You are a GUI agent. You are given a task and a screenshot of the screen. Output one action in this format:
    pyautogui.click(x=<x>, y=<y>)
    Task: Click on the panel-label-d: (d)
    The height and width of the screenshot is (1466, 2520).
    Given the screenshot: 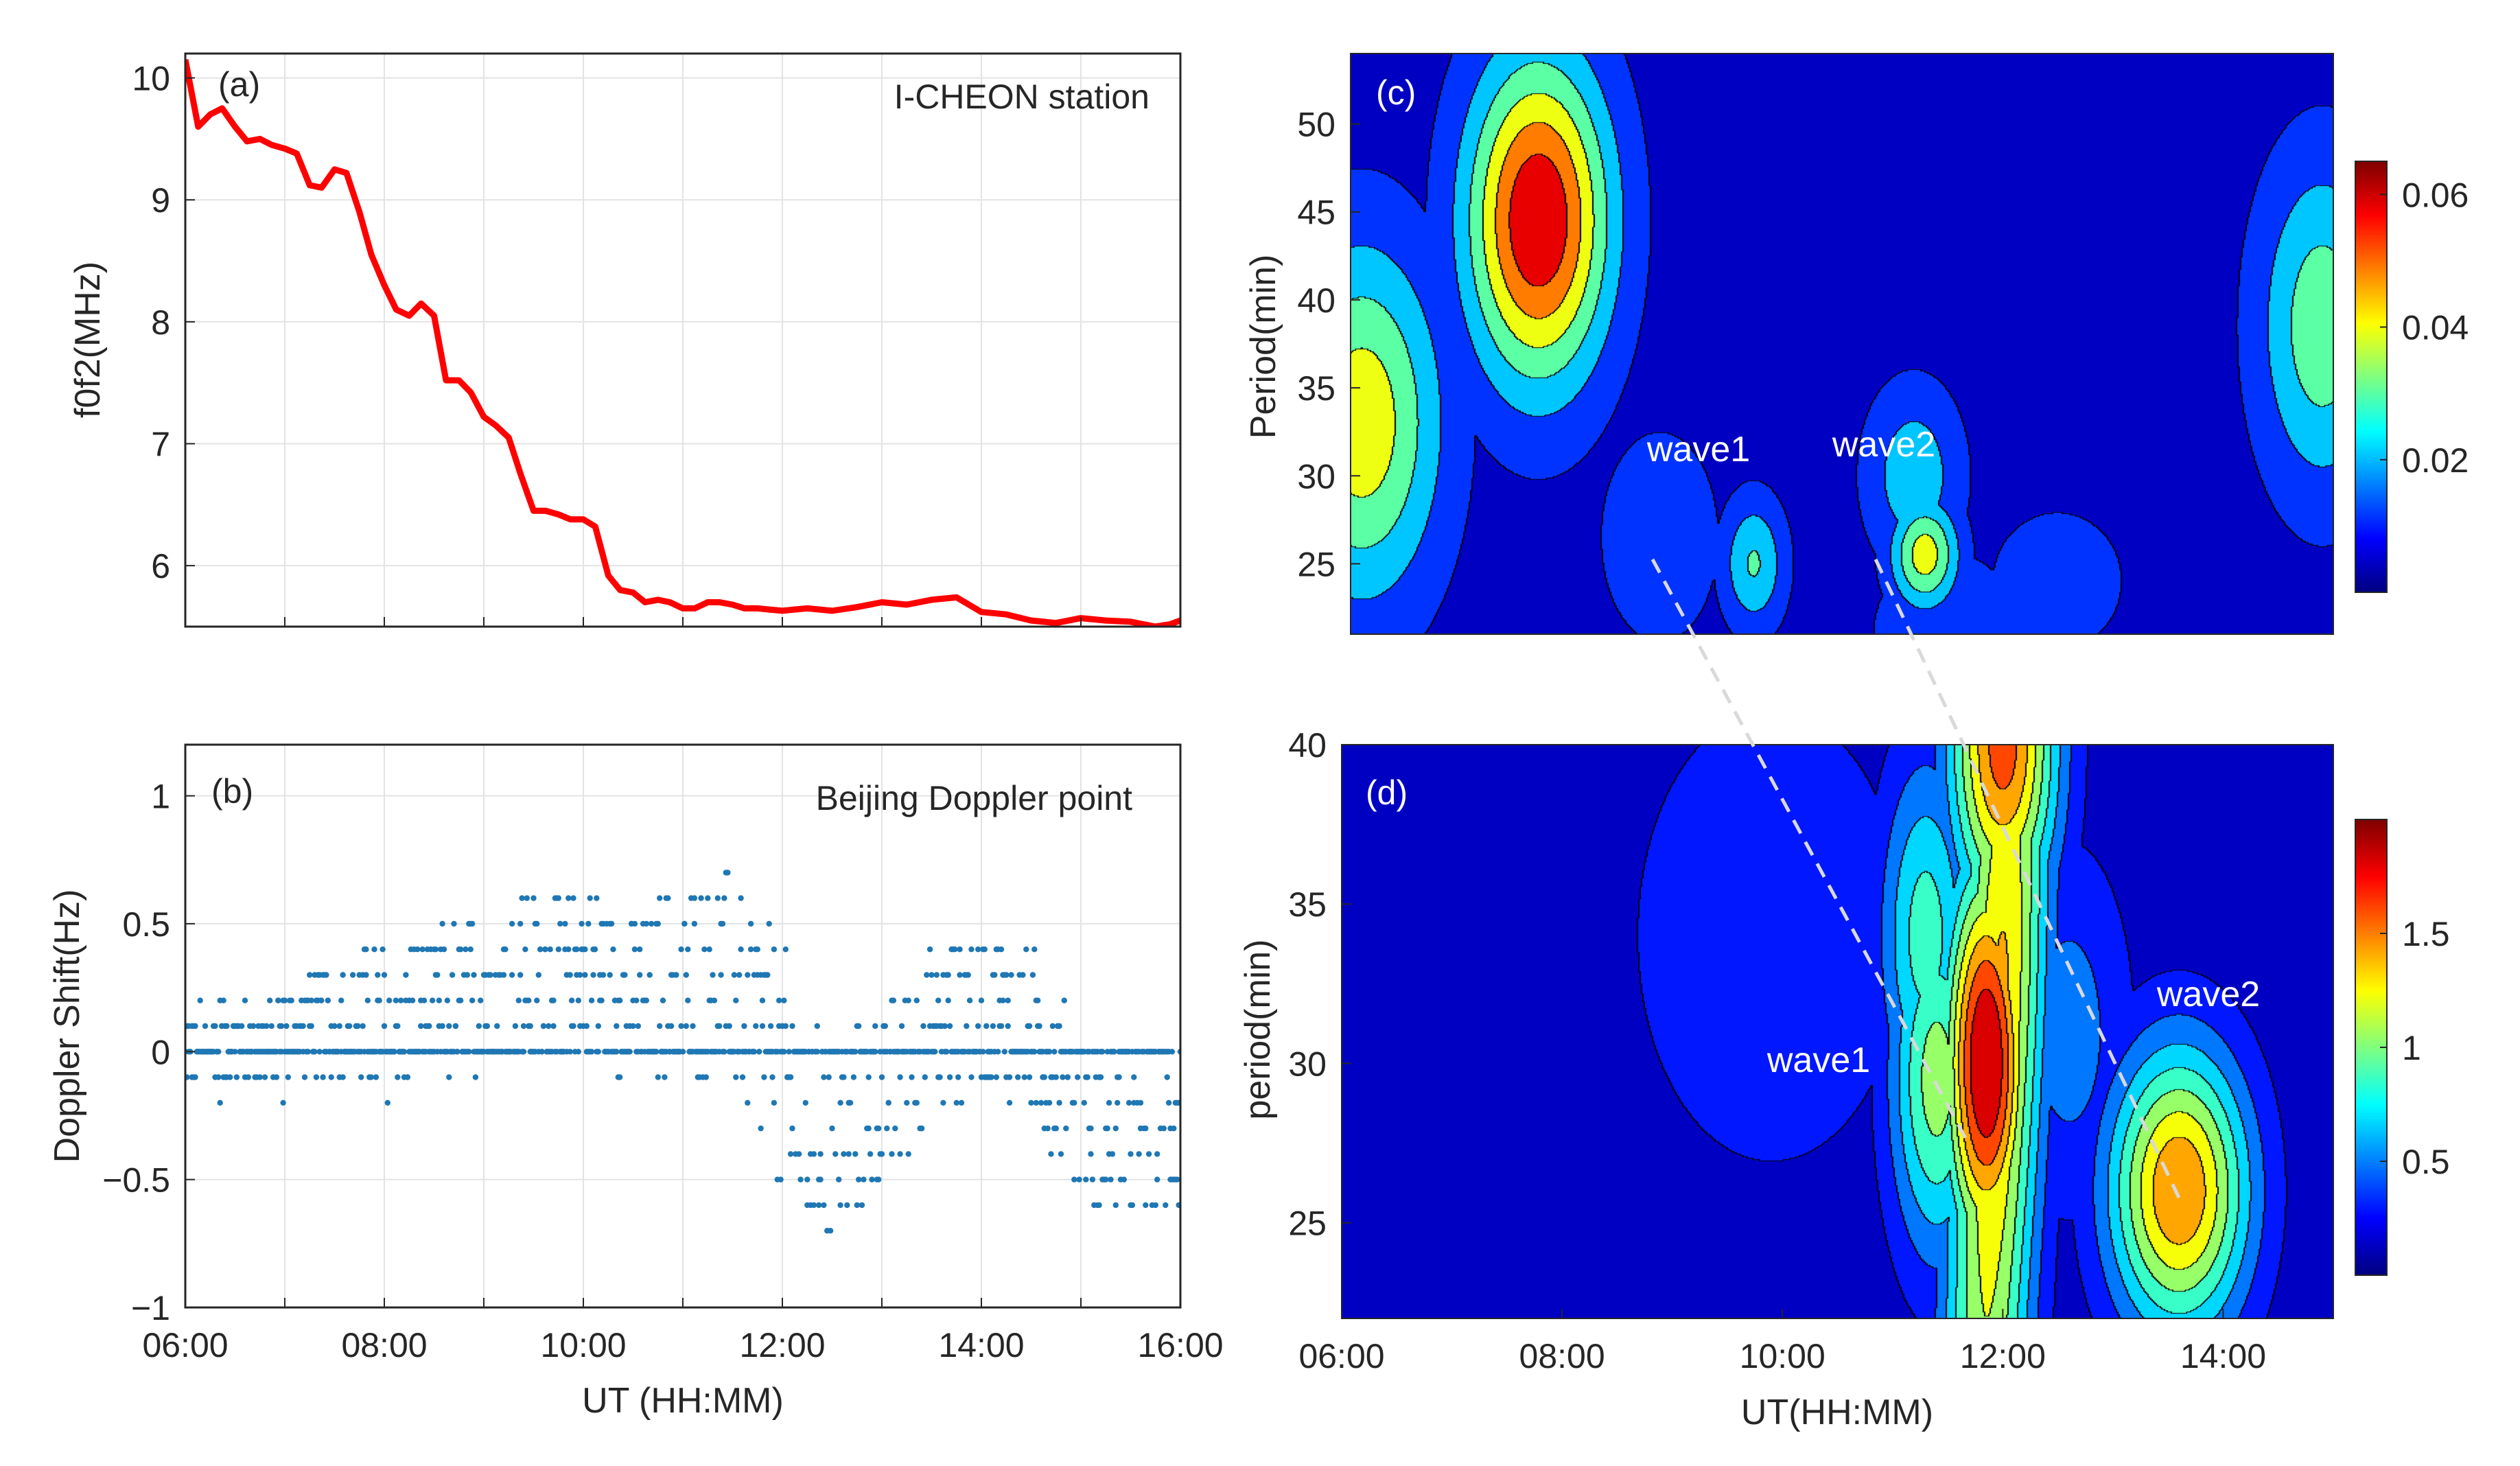 What is the action you would take?
    pyautogui.click(x=1387, y=792)
    